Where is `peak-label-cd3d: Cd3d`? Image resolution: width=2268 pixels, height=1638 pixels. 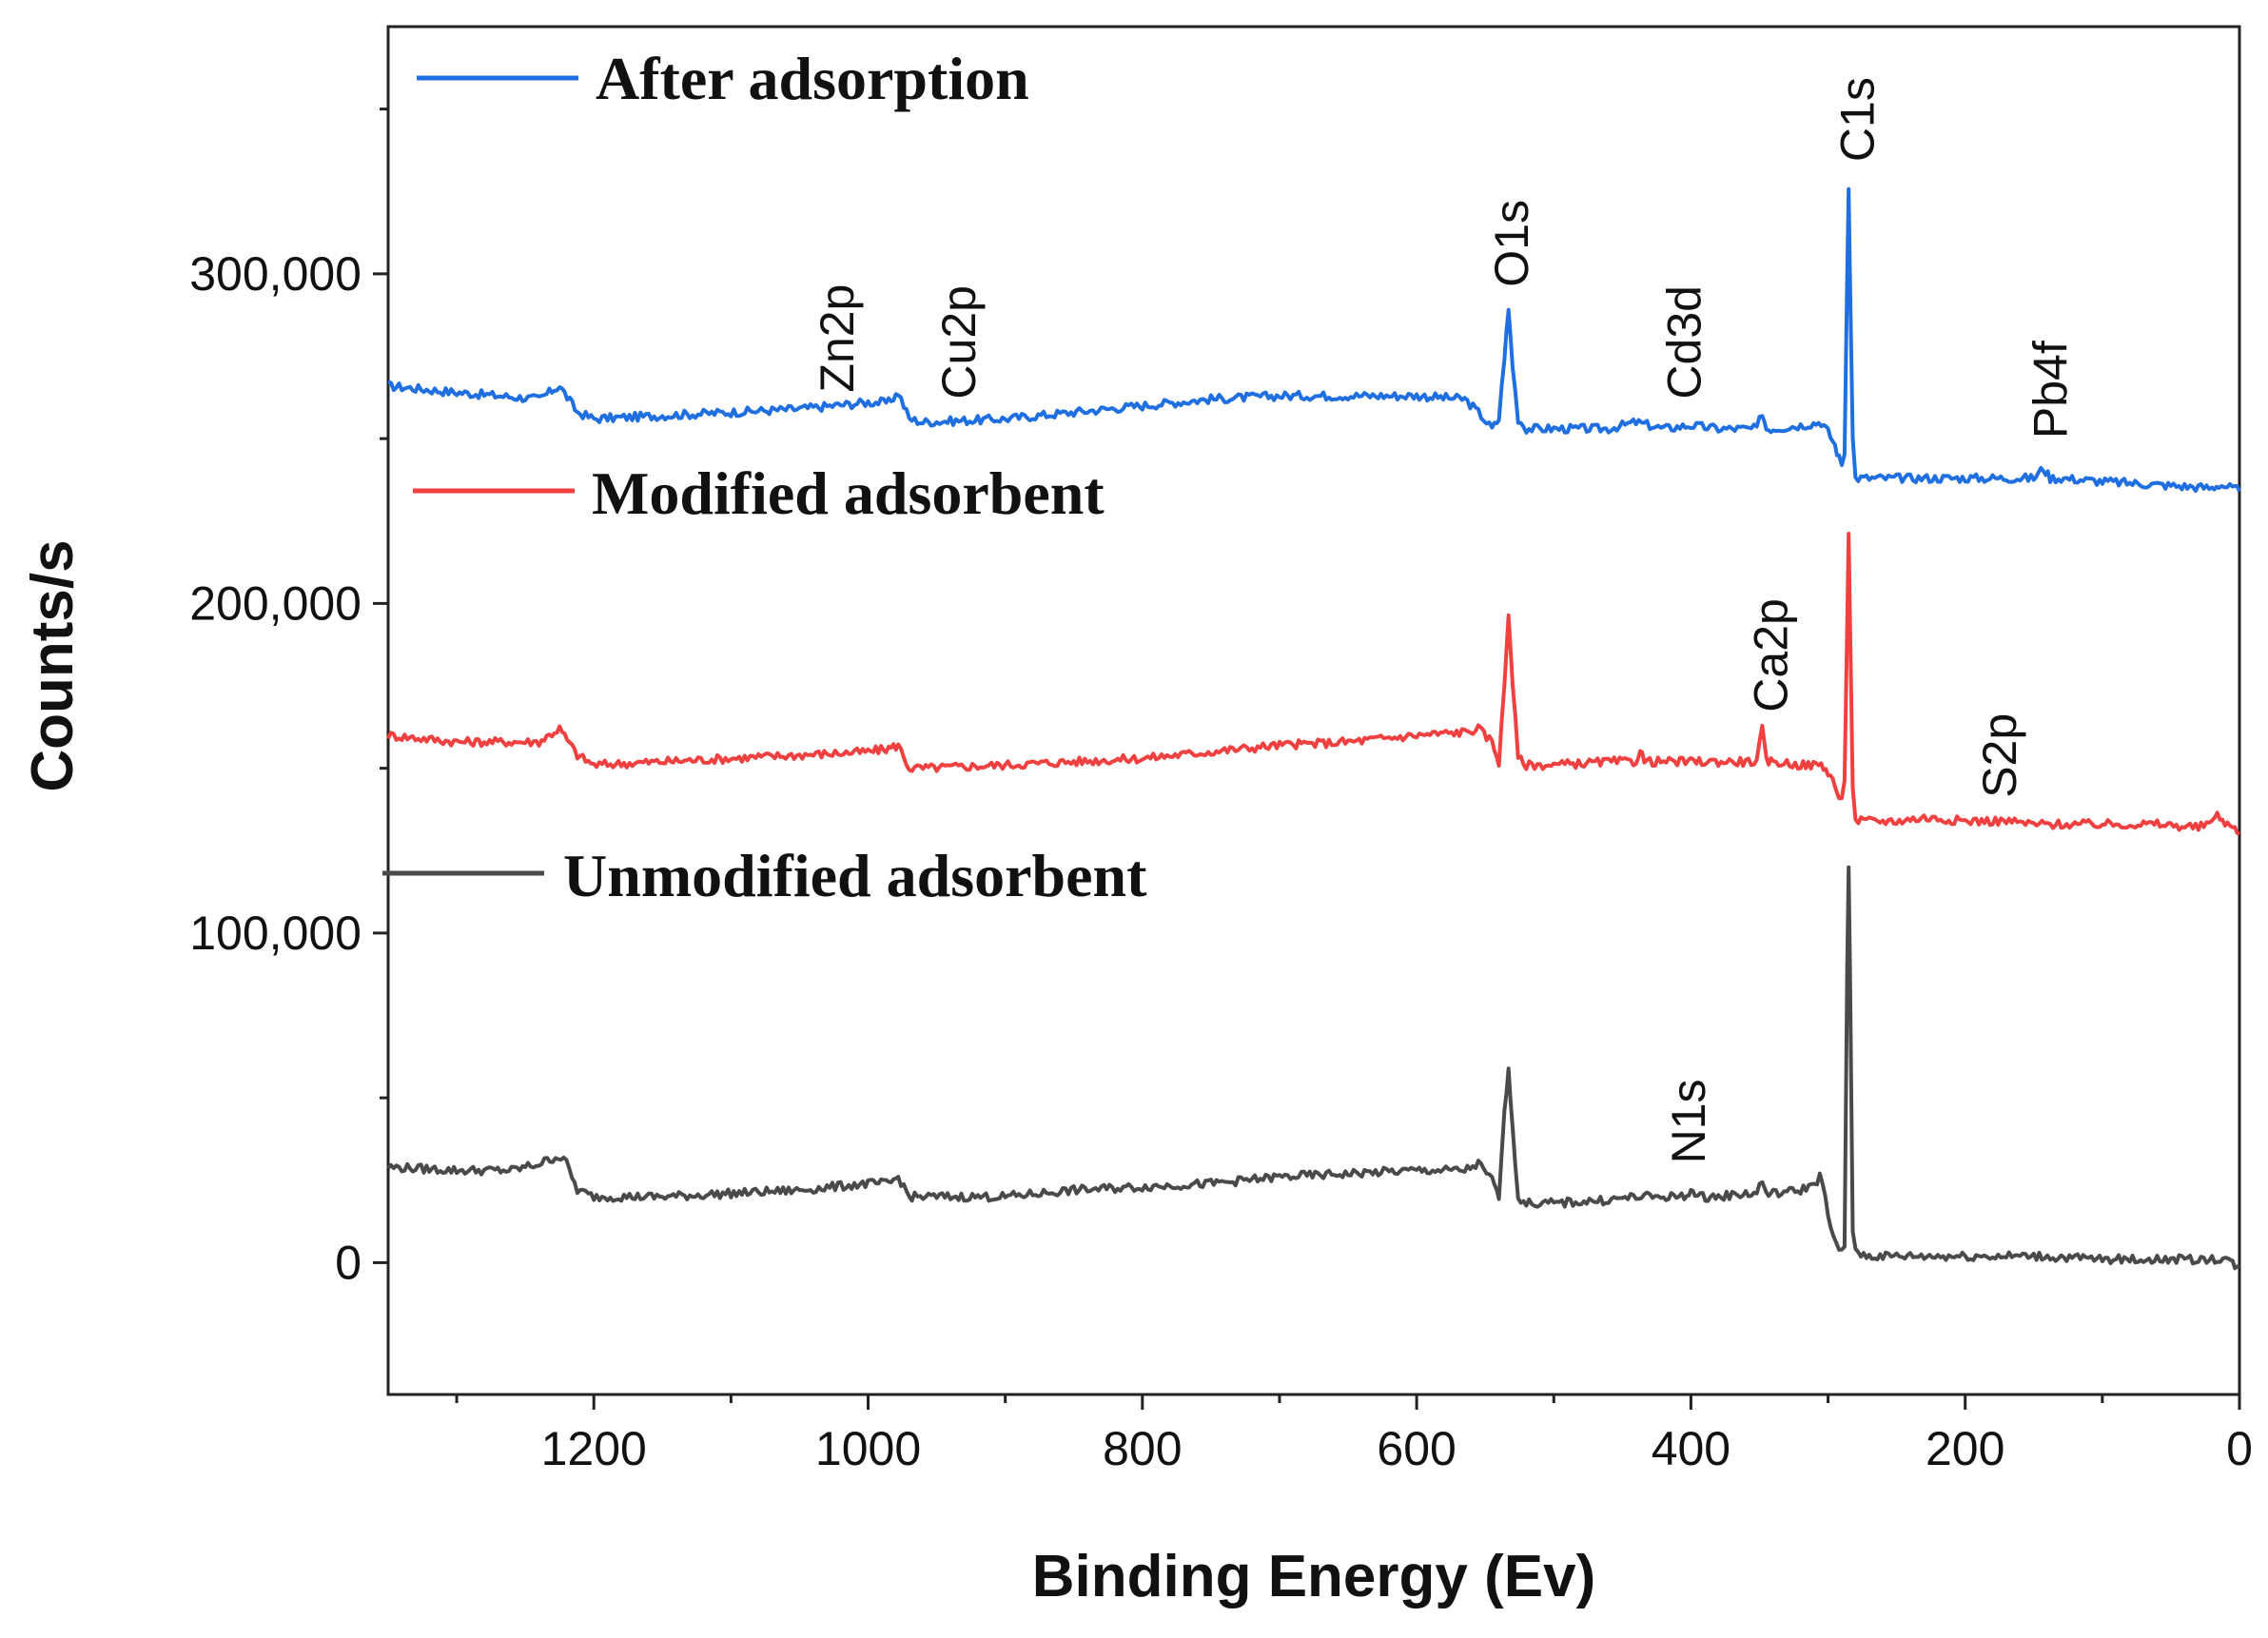 peak-label-cd3d: Cd3d is located at coordinates (1684, 342).